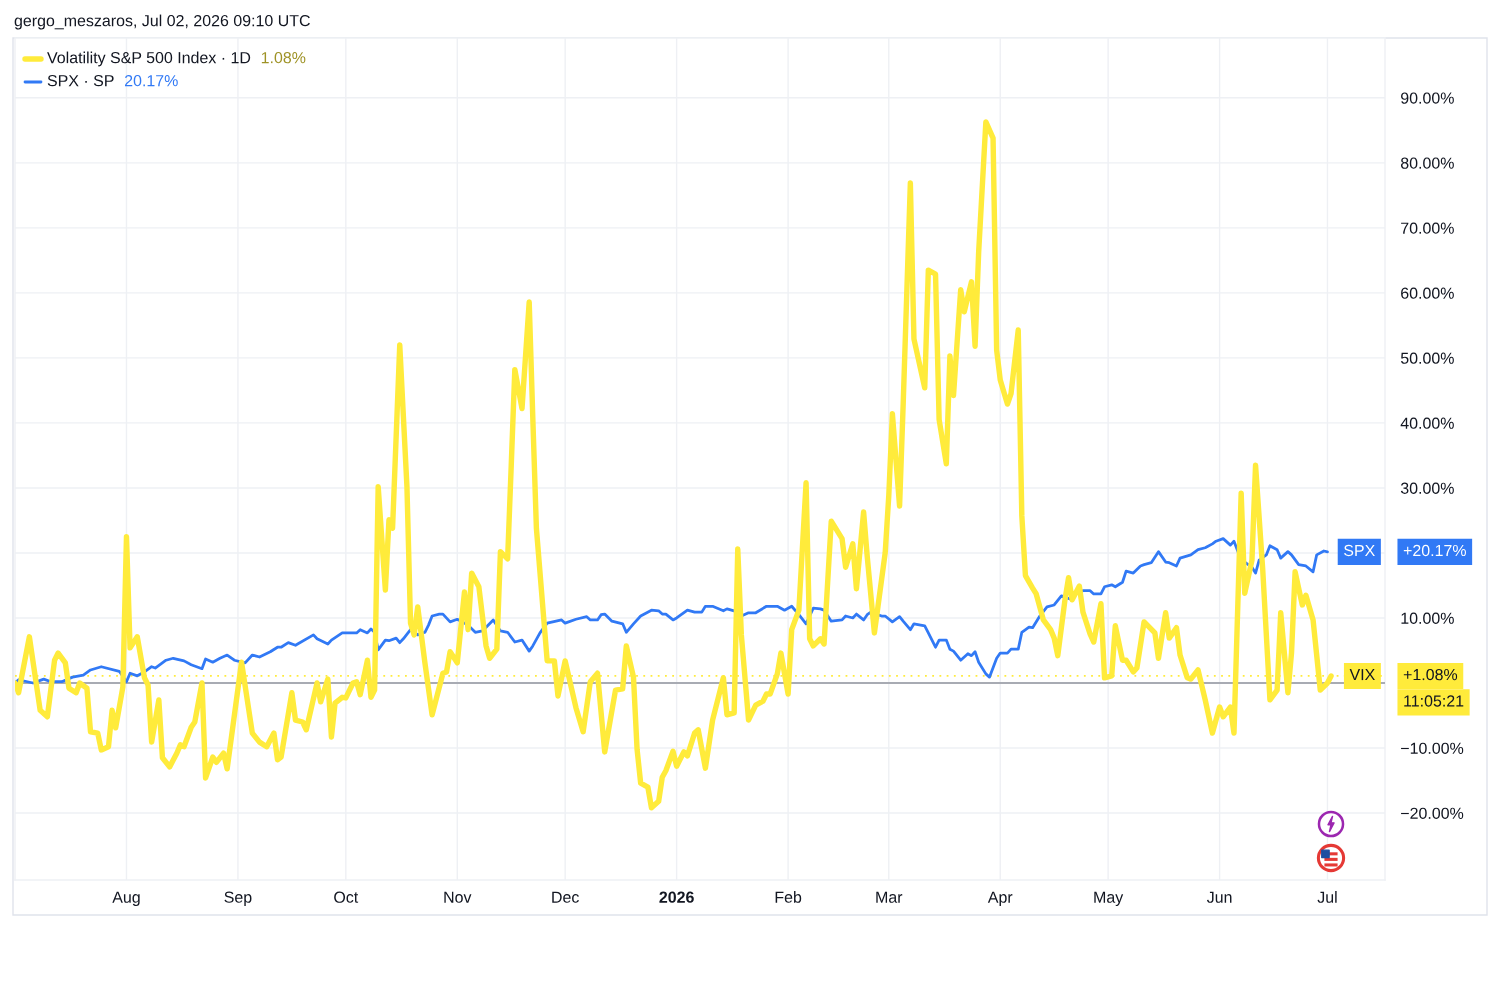 The width and height of the screenshot is (1500, 998). Describe the element at coordinates (1427, 98) in the screenshot. I see `y-tick-label: 90.00%` at that location.